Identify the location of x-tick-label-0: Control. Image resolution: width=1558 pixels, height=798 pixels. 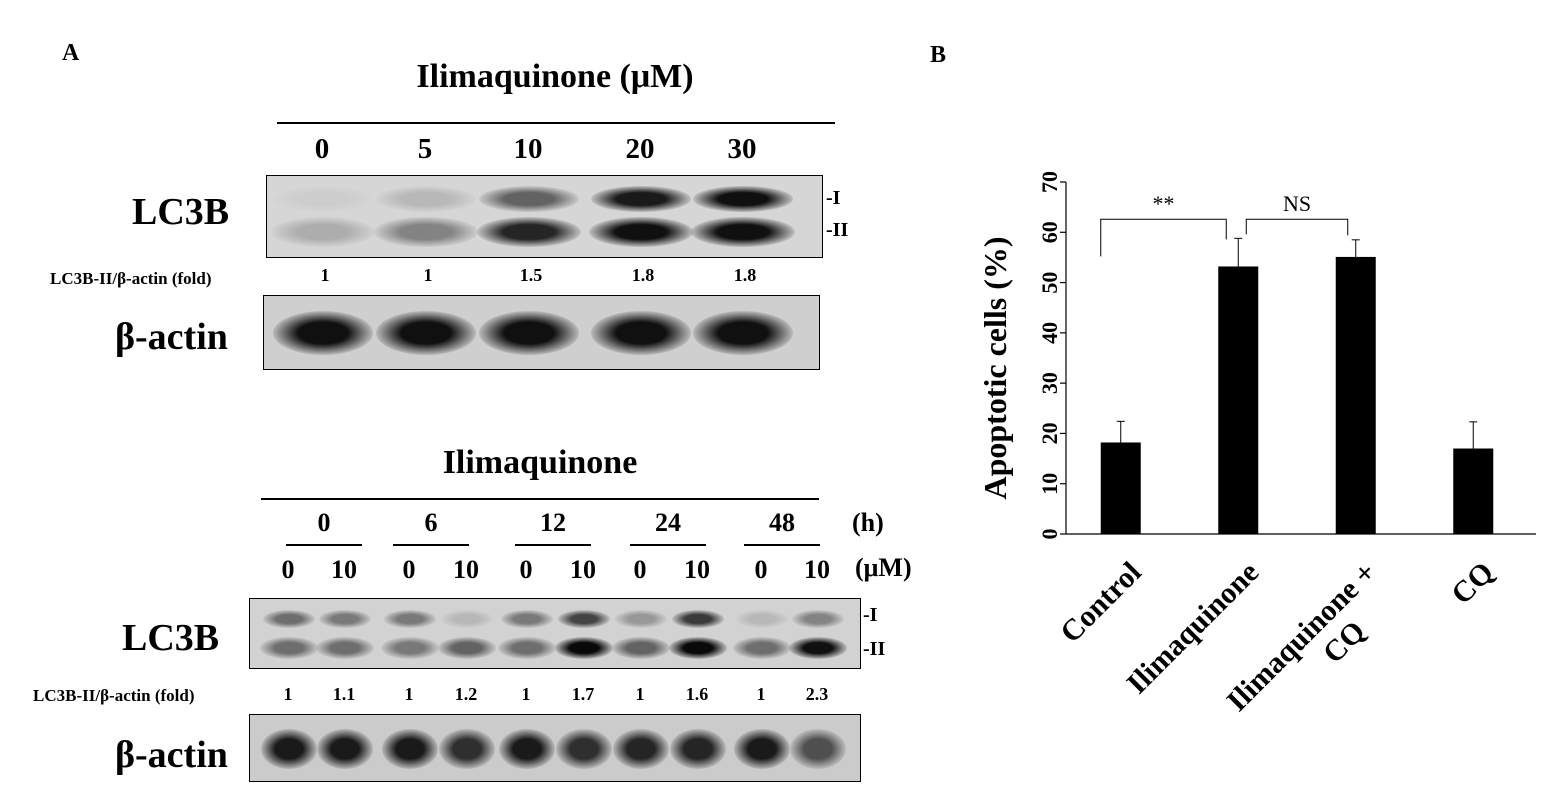
(1101, 603).